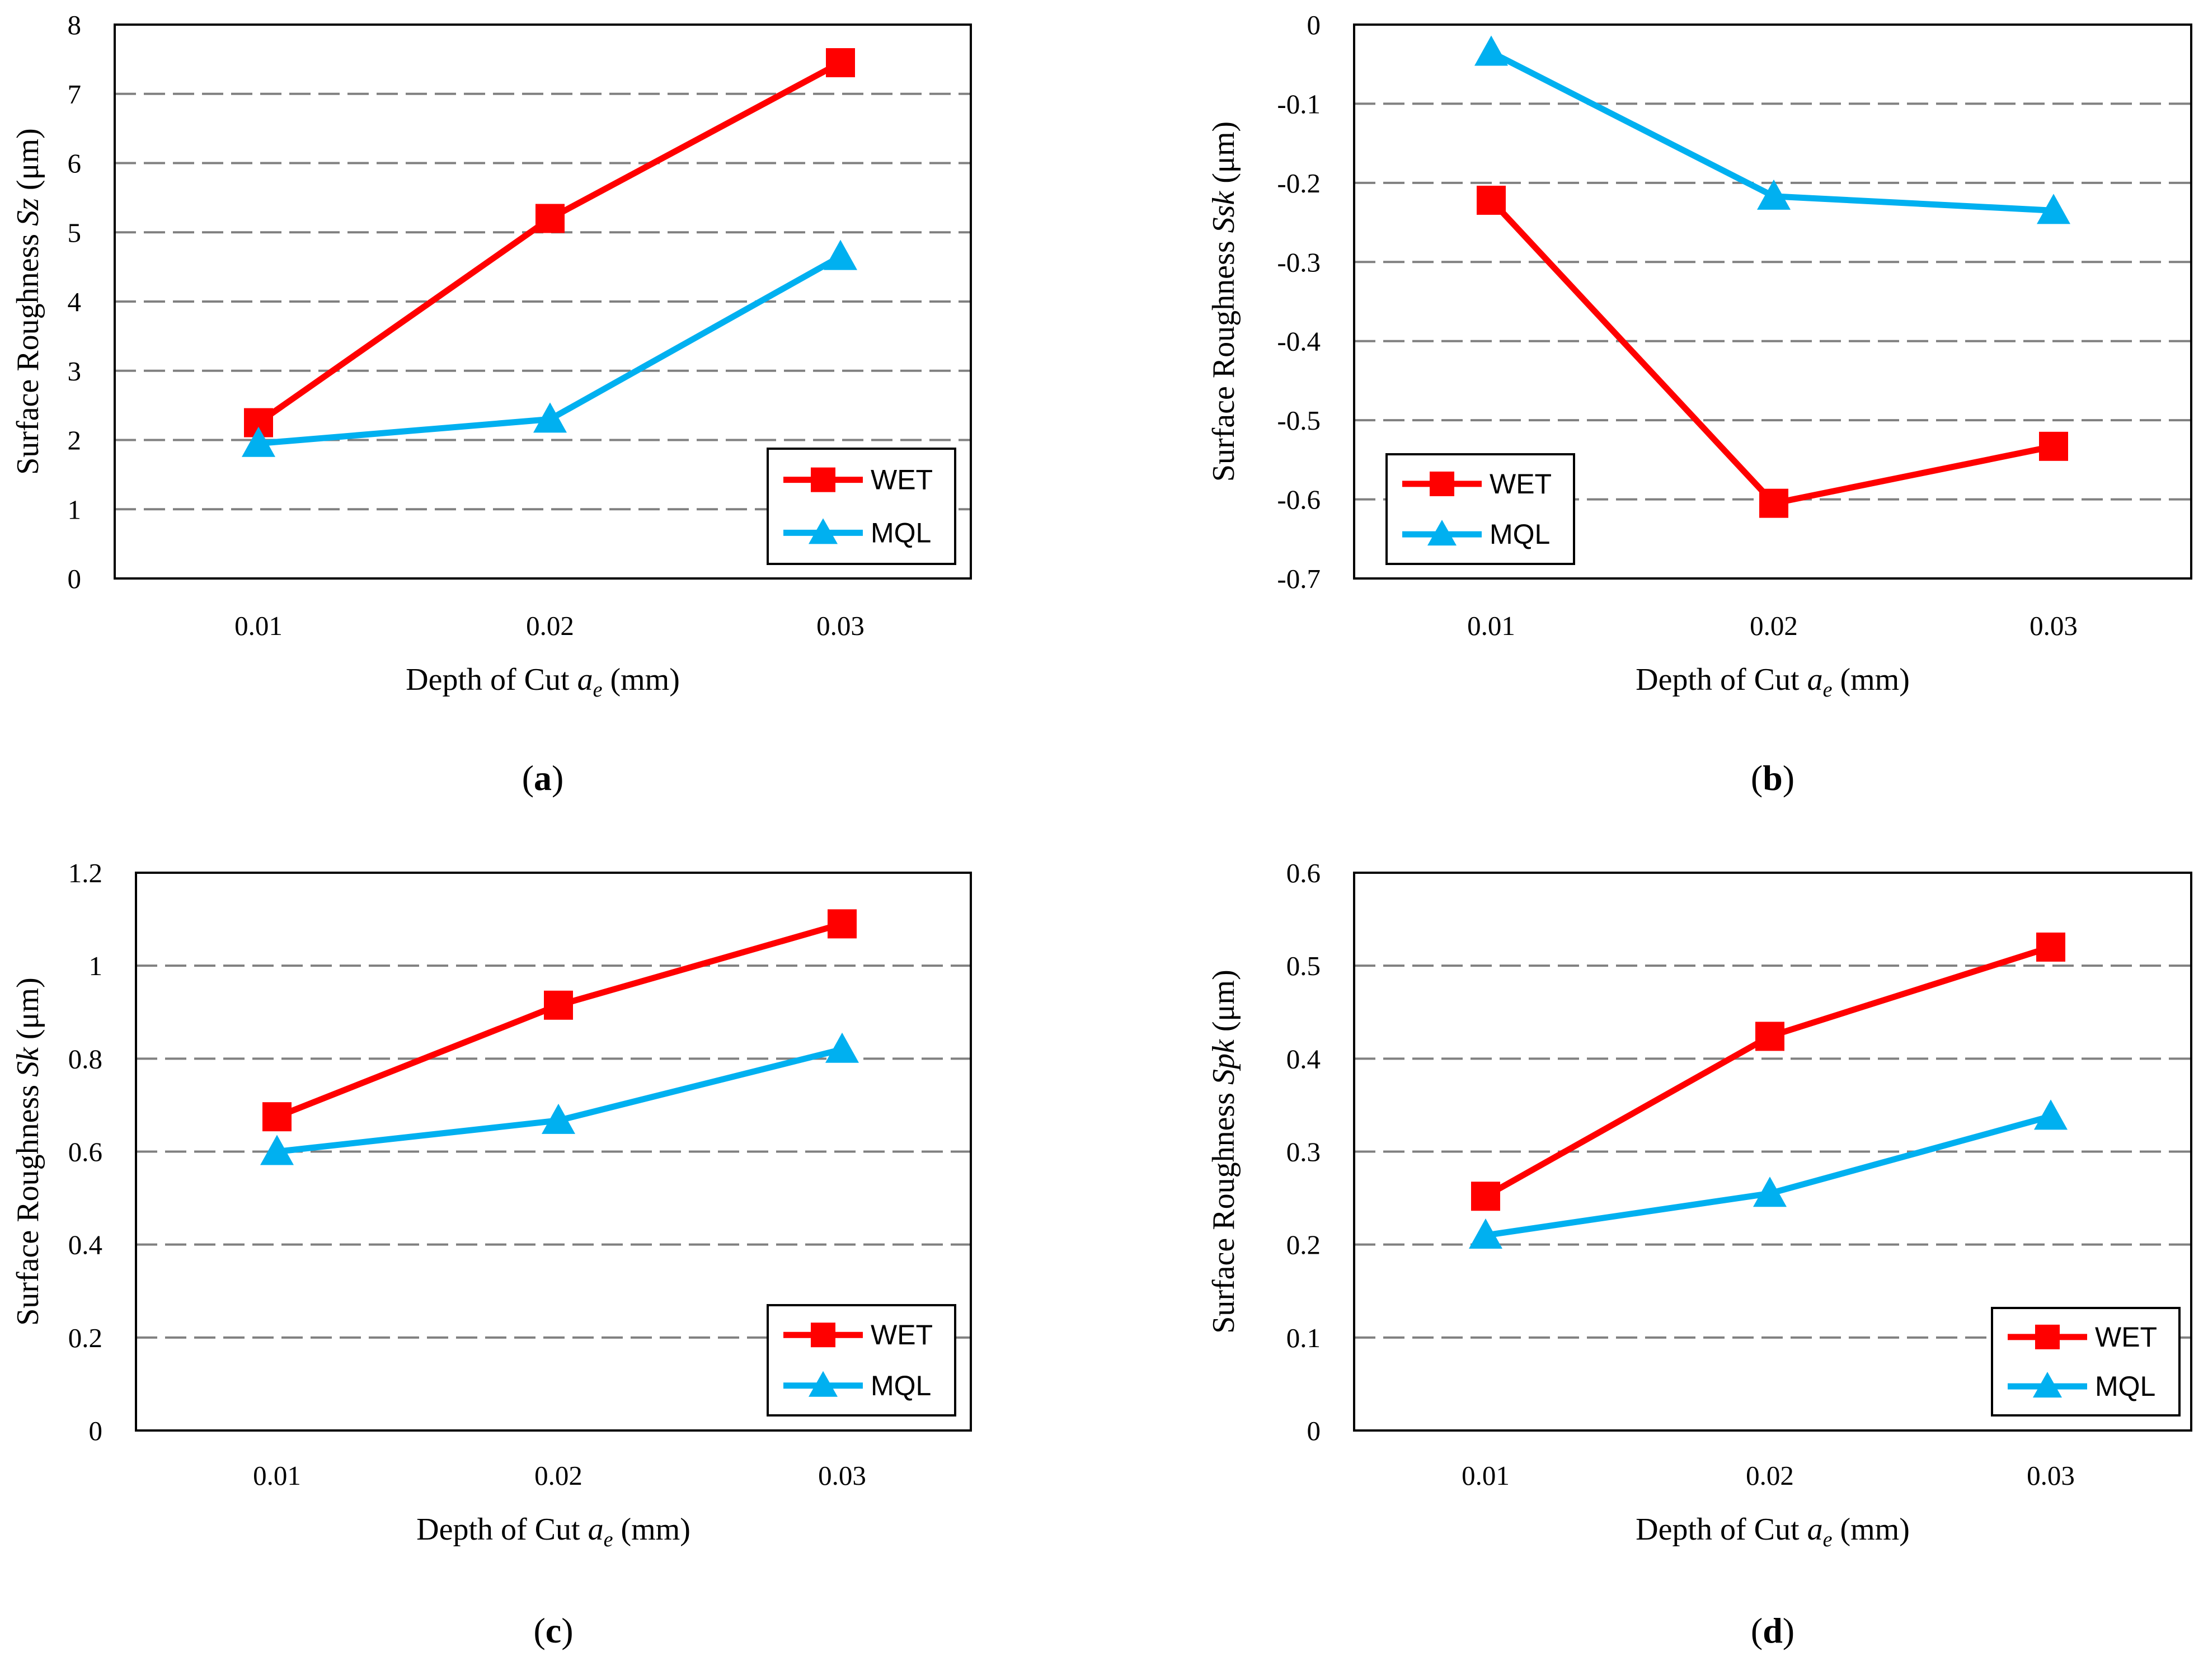 Image resolution: width=2208 pixels, height=1680 pixels. I want to click on y-tick-label: 3, so click(75, 371).